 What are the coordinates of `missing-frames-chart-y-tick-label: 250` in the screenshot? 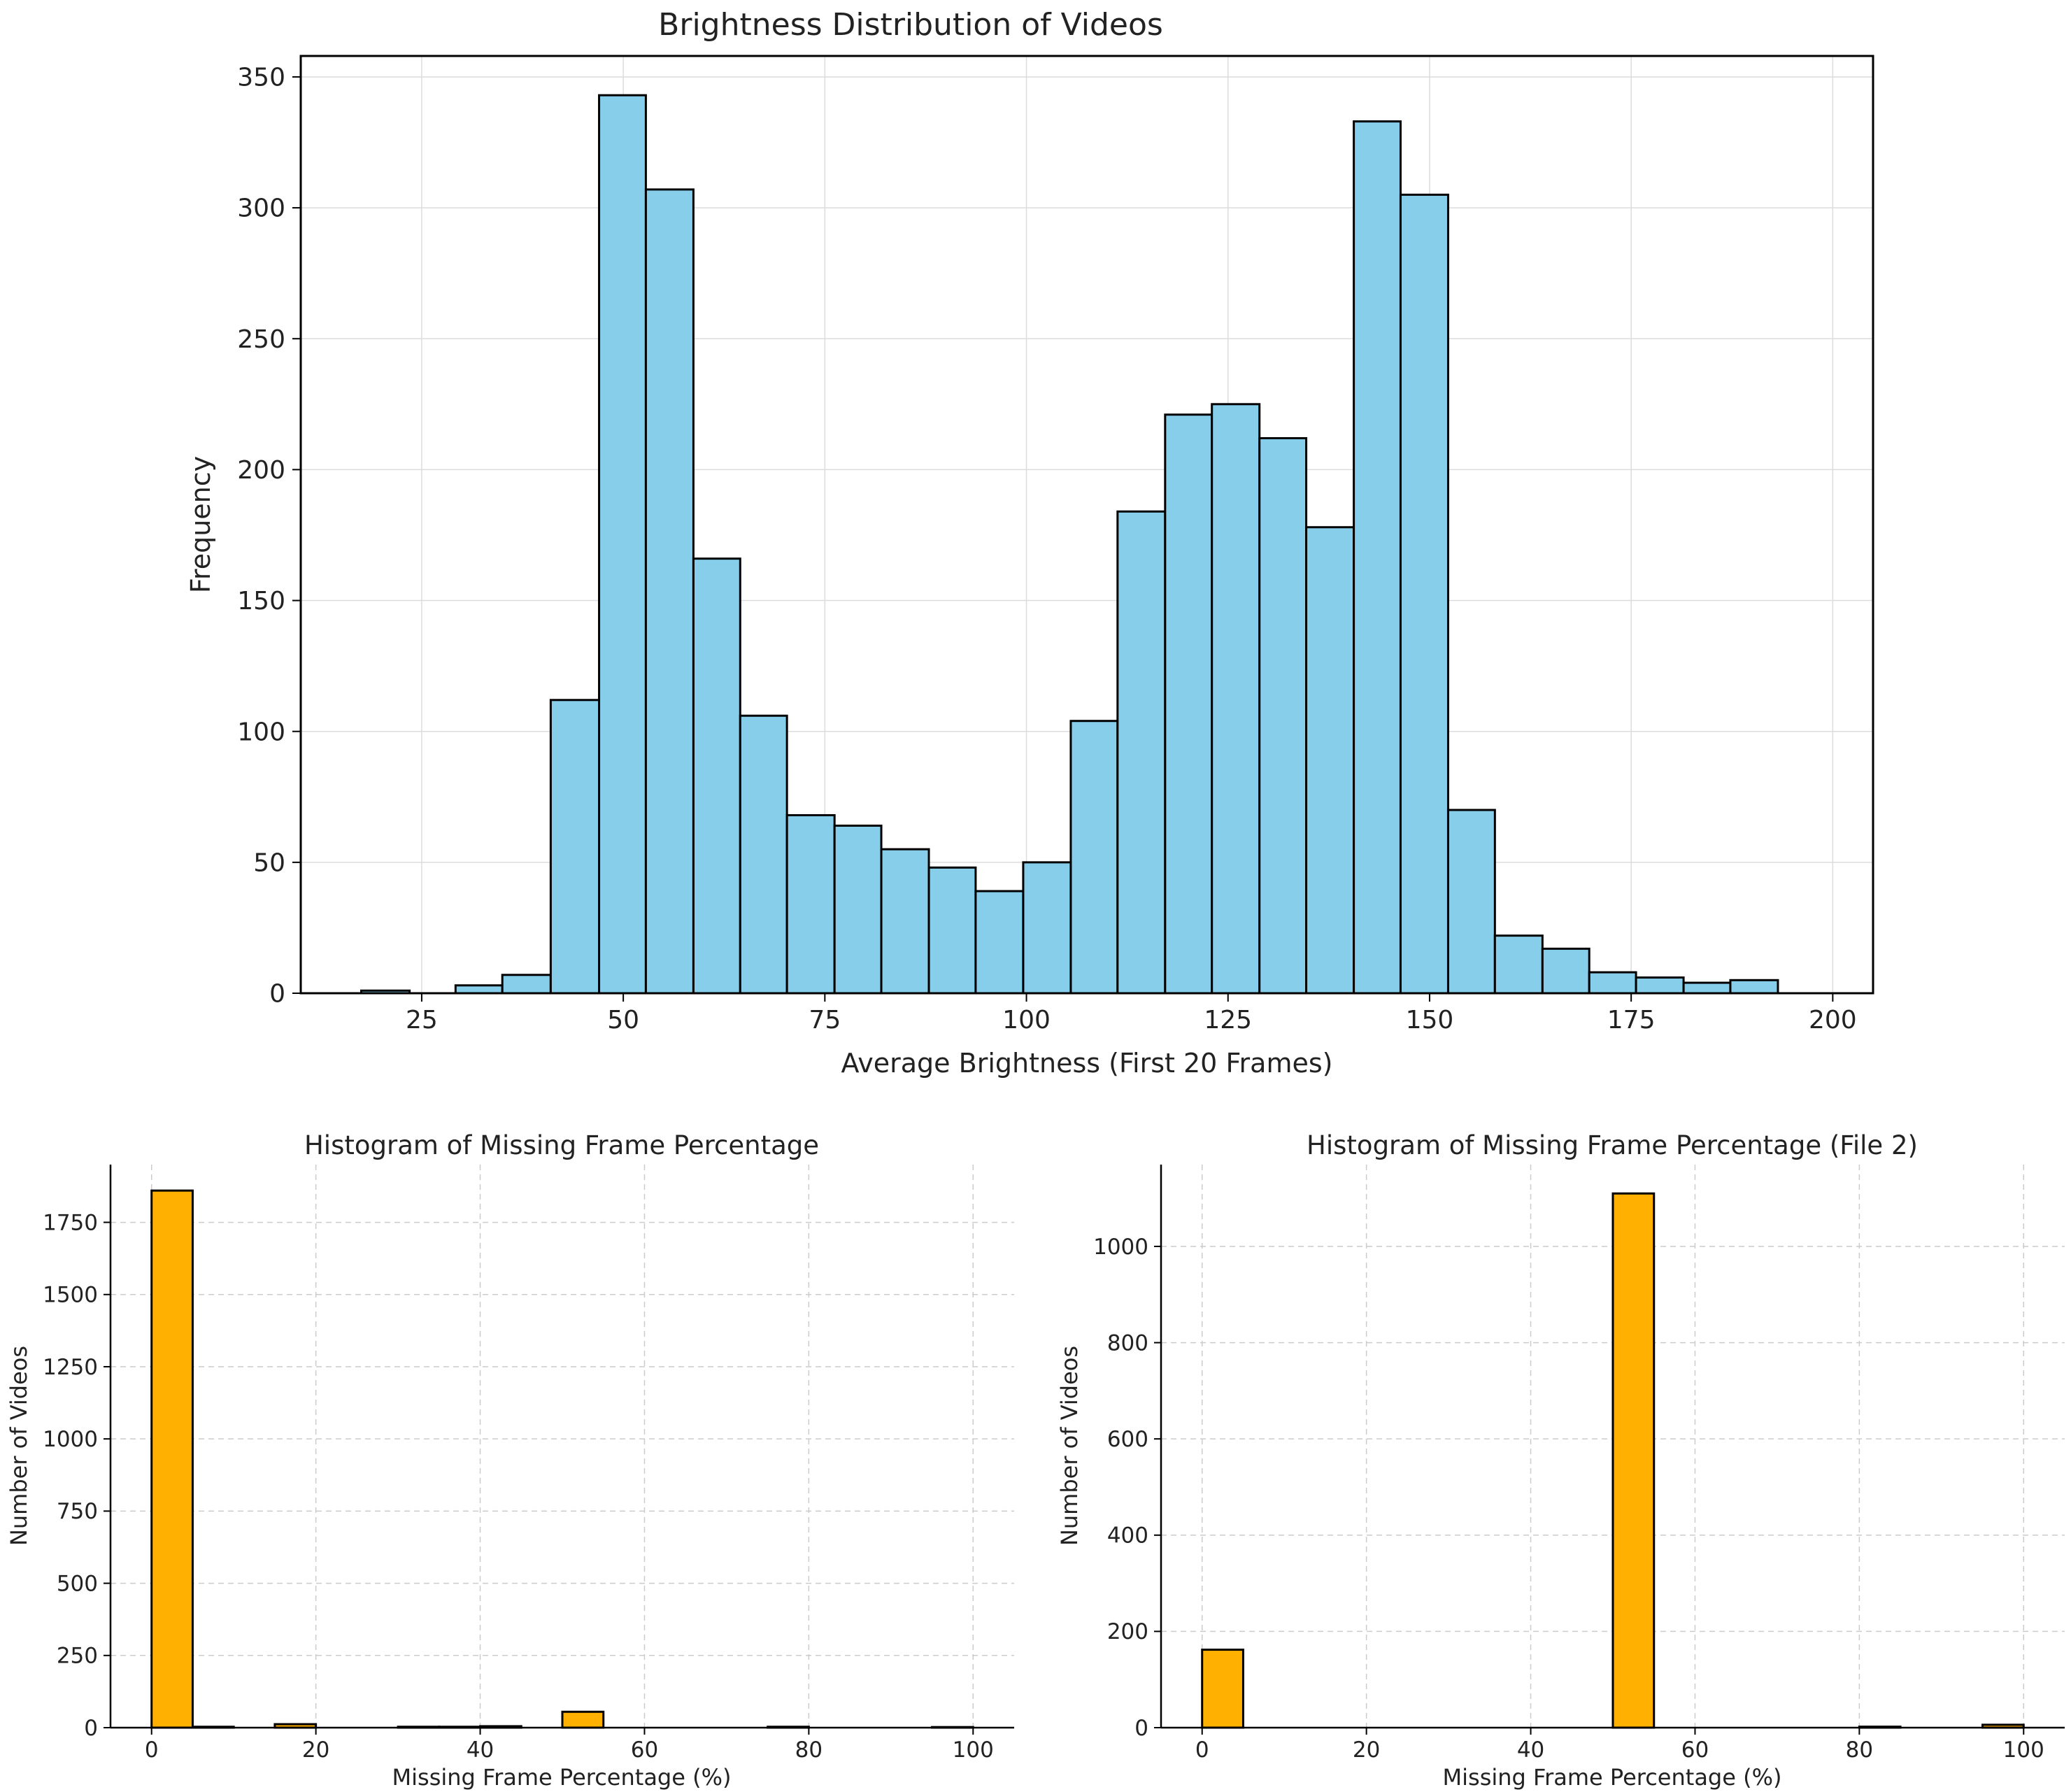 It's located at (78, 1656).